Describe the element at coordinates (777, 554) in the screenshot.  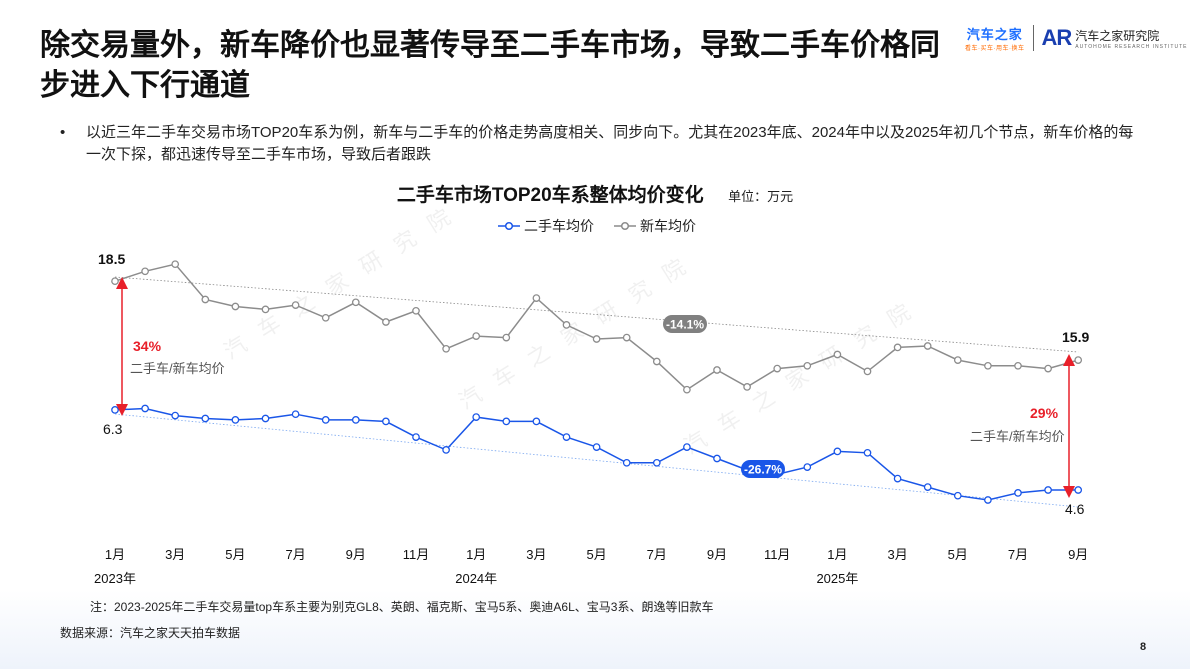
I see `x-tick-label: 11月` at that location.